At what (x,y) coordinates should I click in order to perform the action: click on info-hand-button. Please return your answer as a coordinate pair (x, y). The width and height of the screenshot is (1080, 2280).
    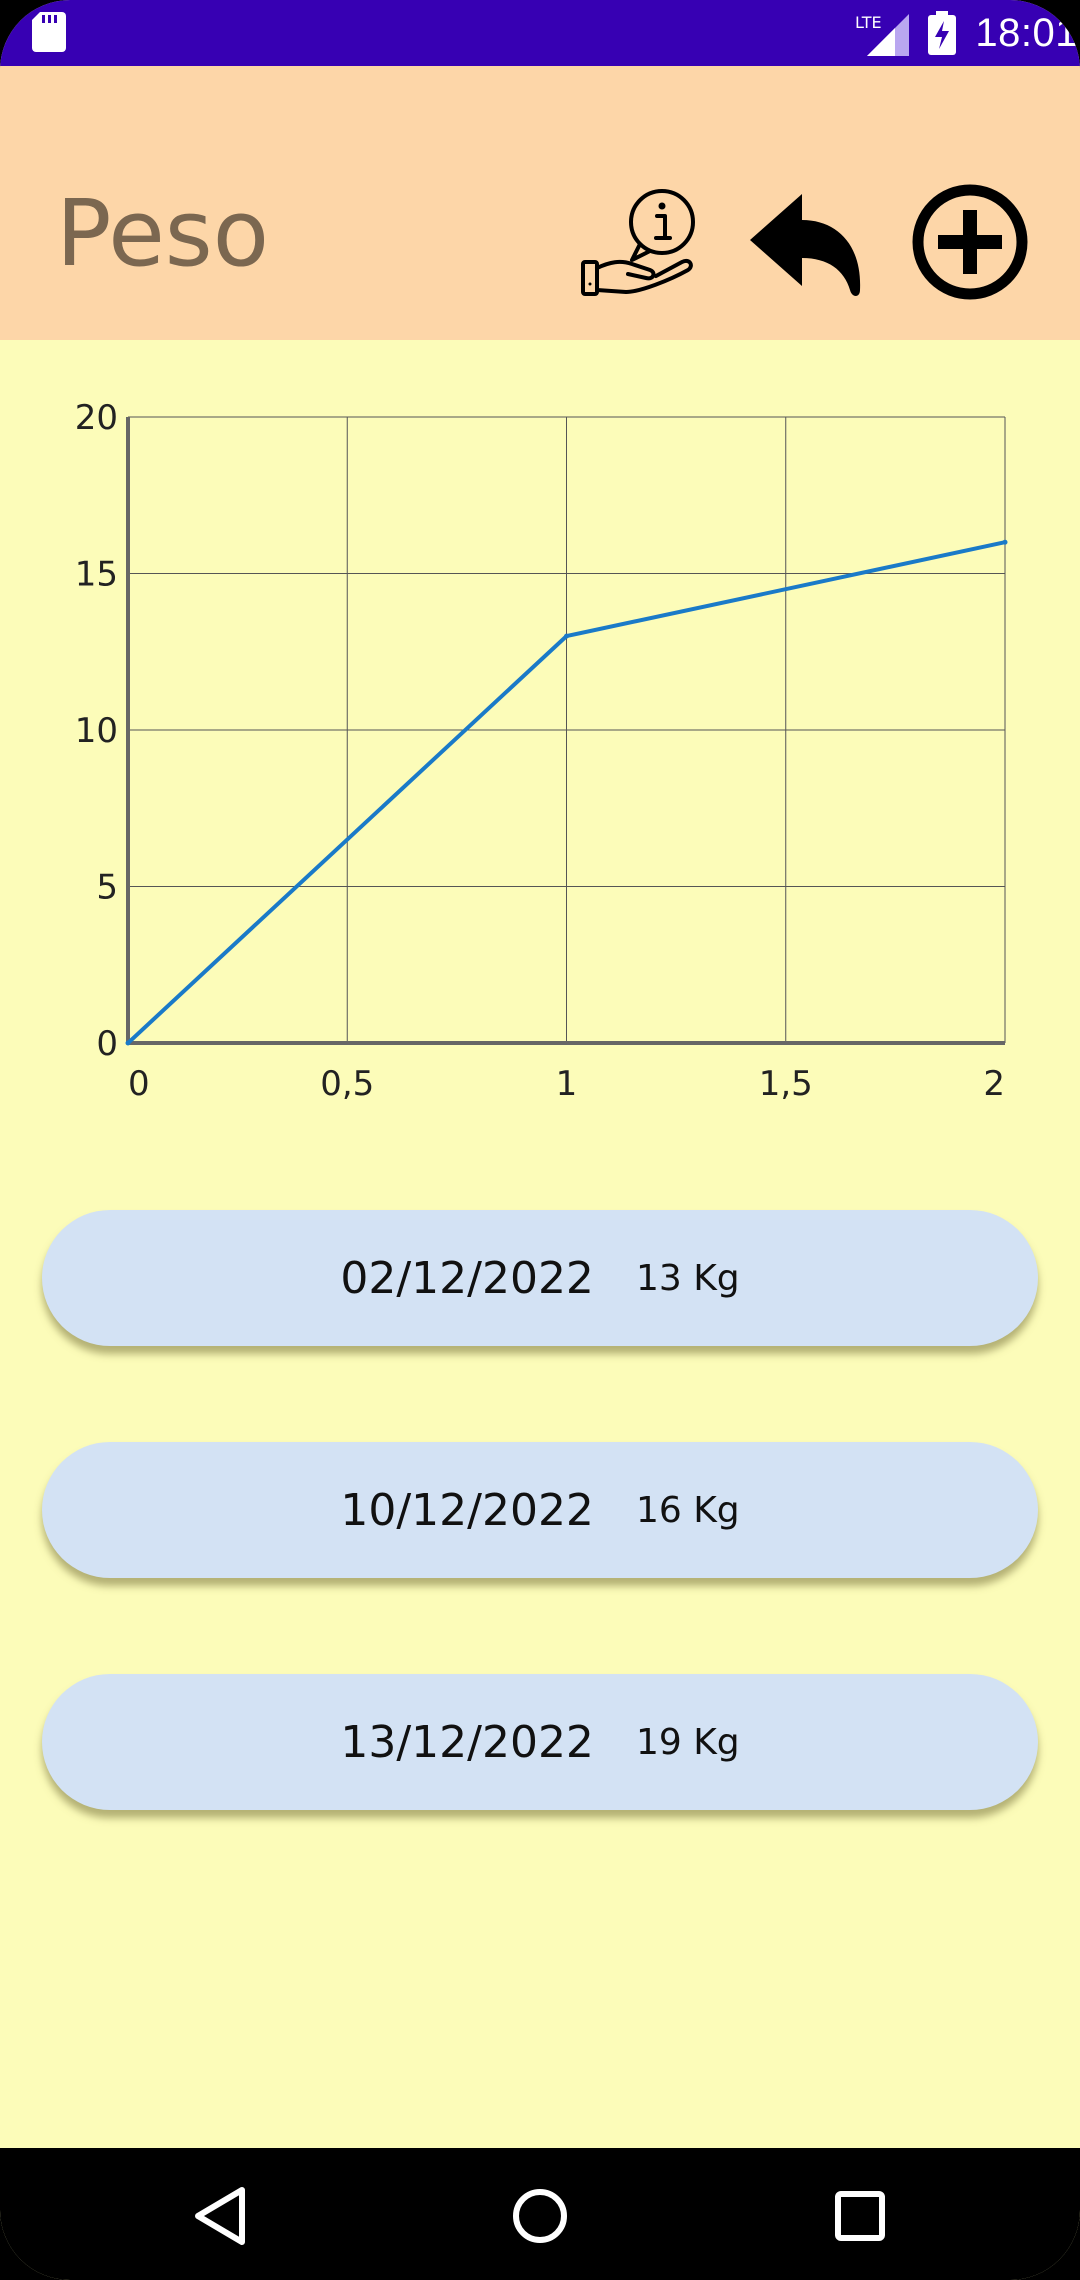
    Looking at the image, I should click on (641, 245).